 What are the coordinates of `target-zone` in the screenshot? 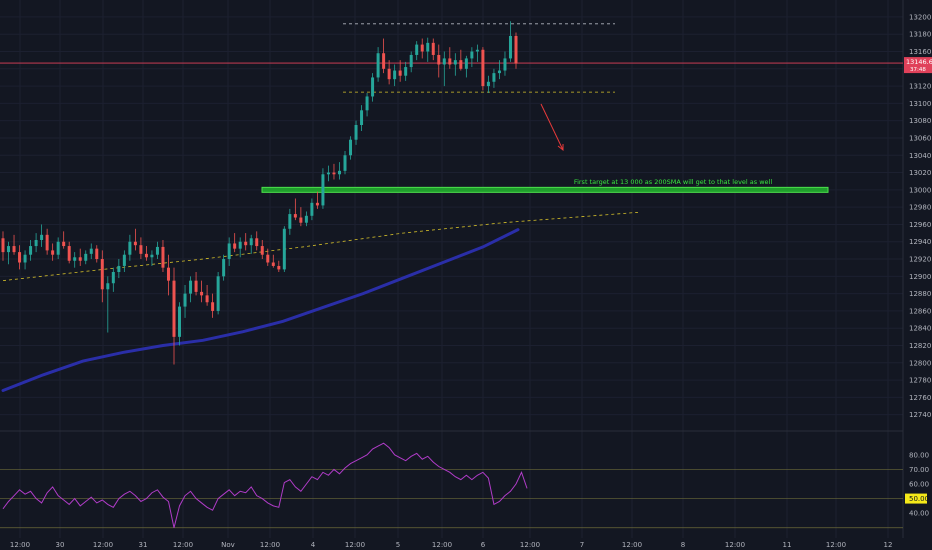 It's located at (545, 189).